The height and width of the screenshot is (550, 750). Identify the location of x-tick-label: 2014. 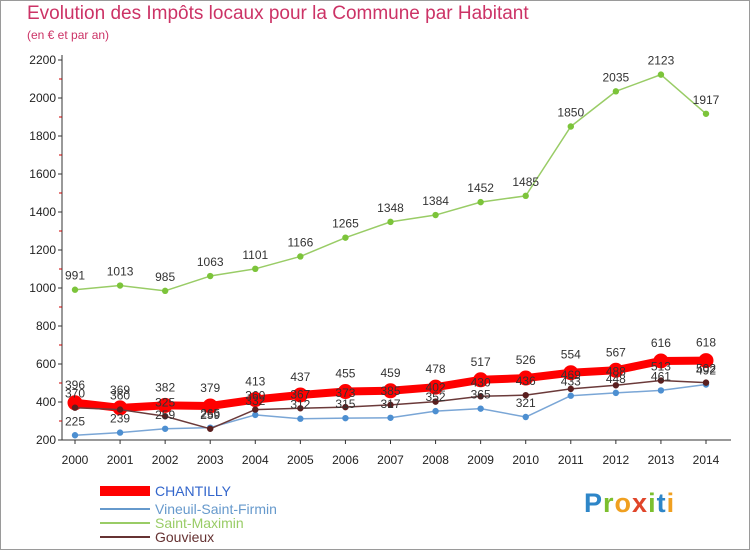
(706, 460).